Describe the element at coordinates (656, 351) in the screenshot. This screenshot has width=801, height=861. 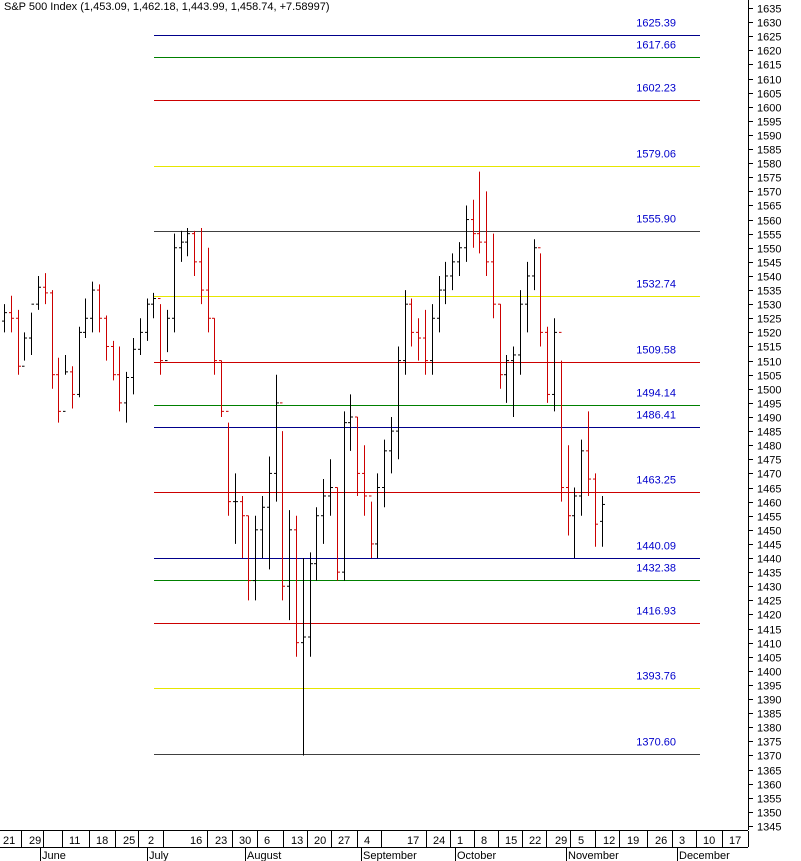
I see `level-label: 1509.58` at that location.